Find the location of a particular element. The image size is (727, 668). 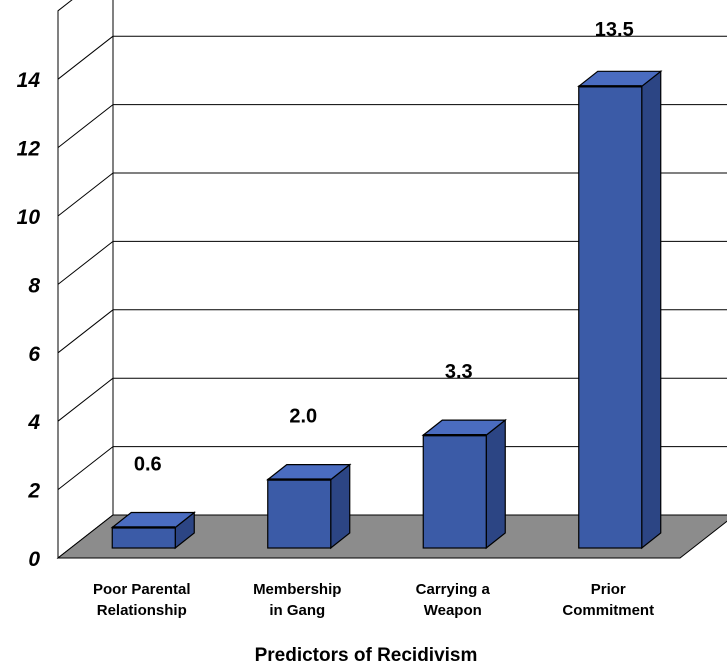

x-tick-label-line: Weapon is located at coordinates (453, 610).